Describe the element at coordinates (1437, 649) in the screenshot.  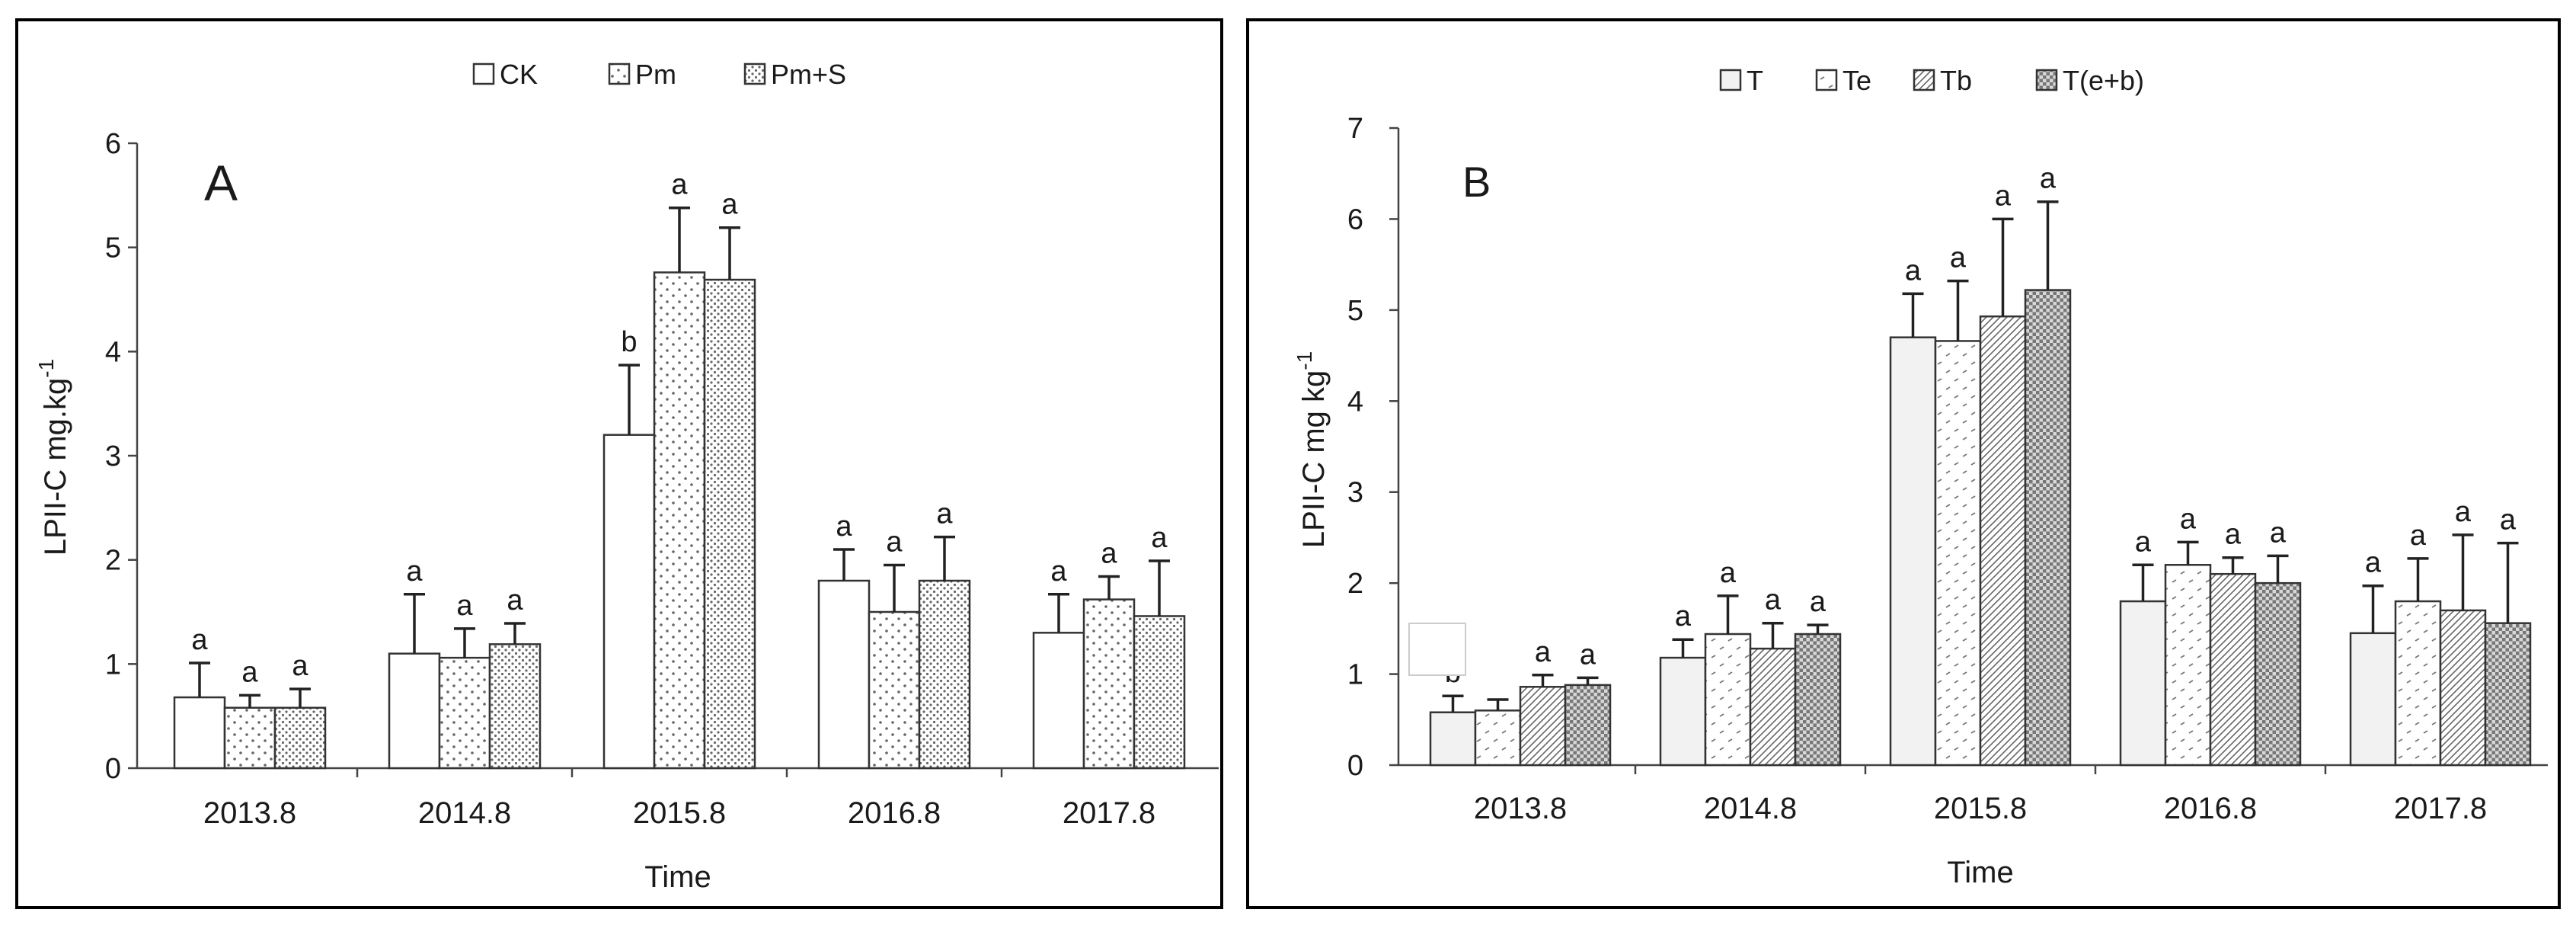
I see `panel-b-b-label-box` at that location.